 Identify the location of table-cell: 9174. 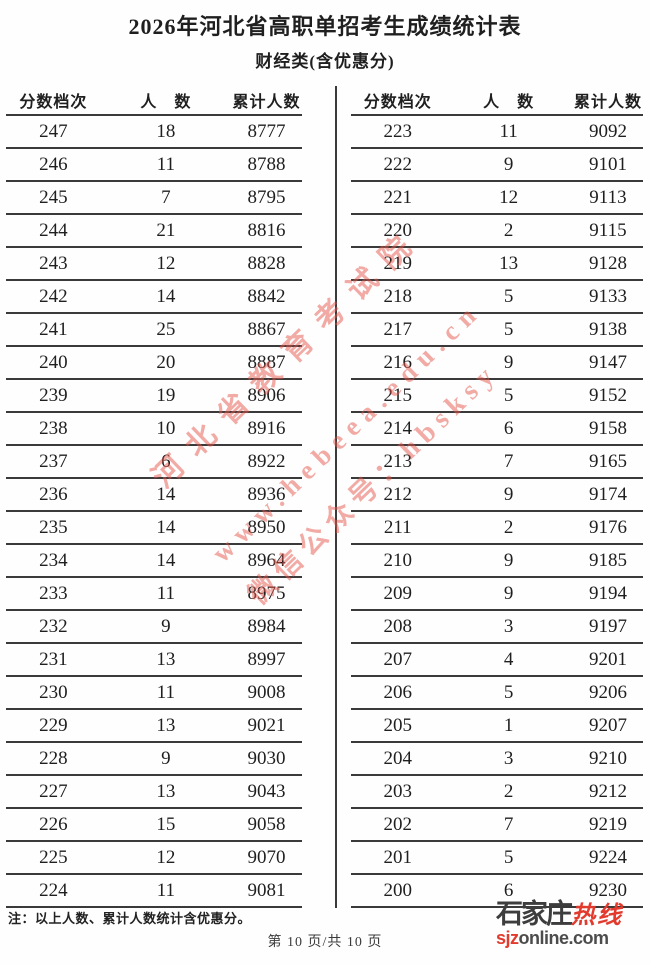
(607, 495).